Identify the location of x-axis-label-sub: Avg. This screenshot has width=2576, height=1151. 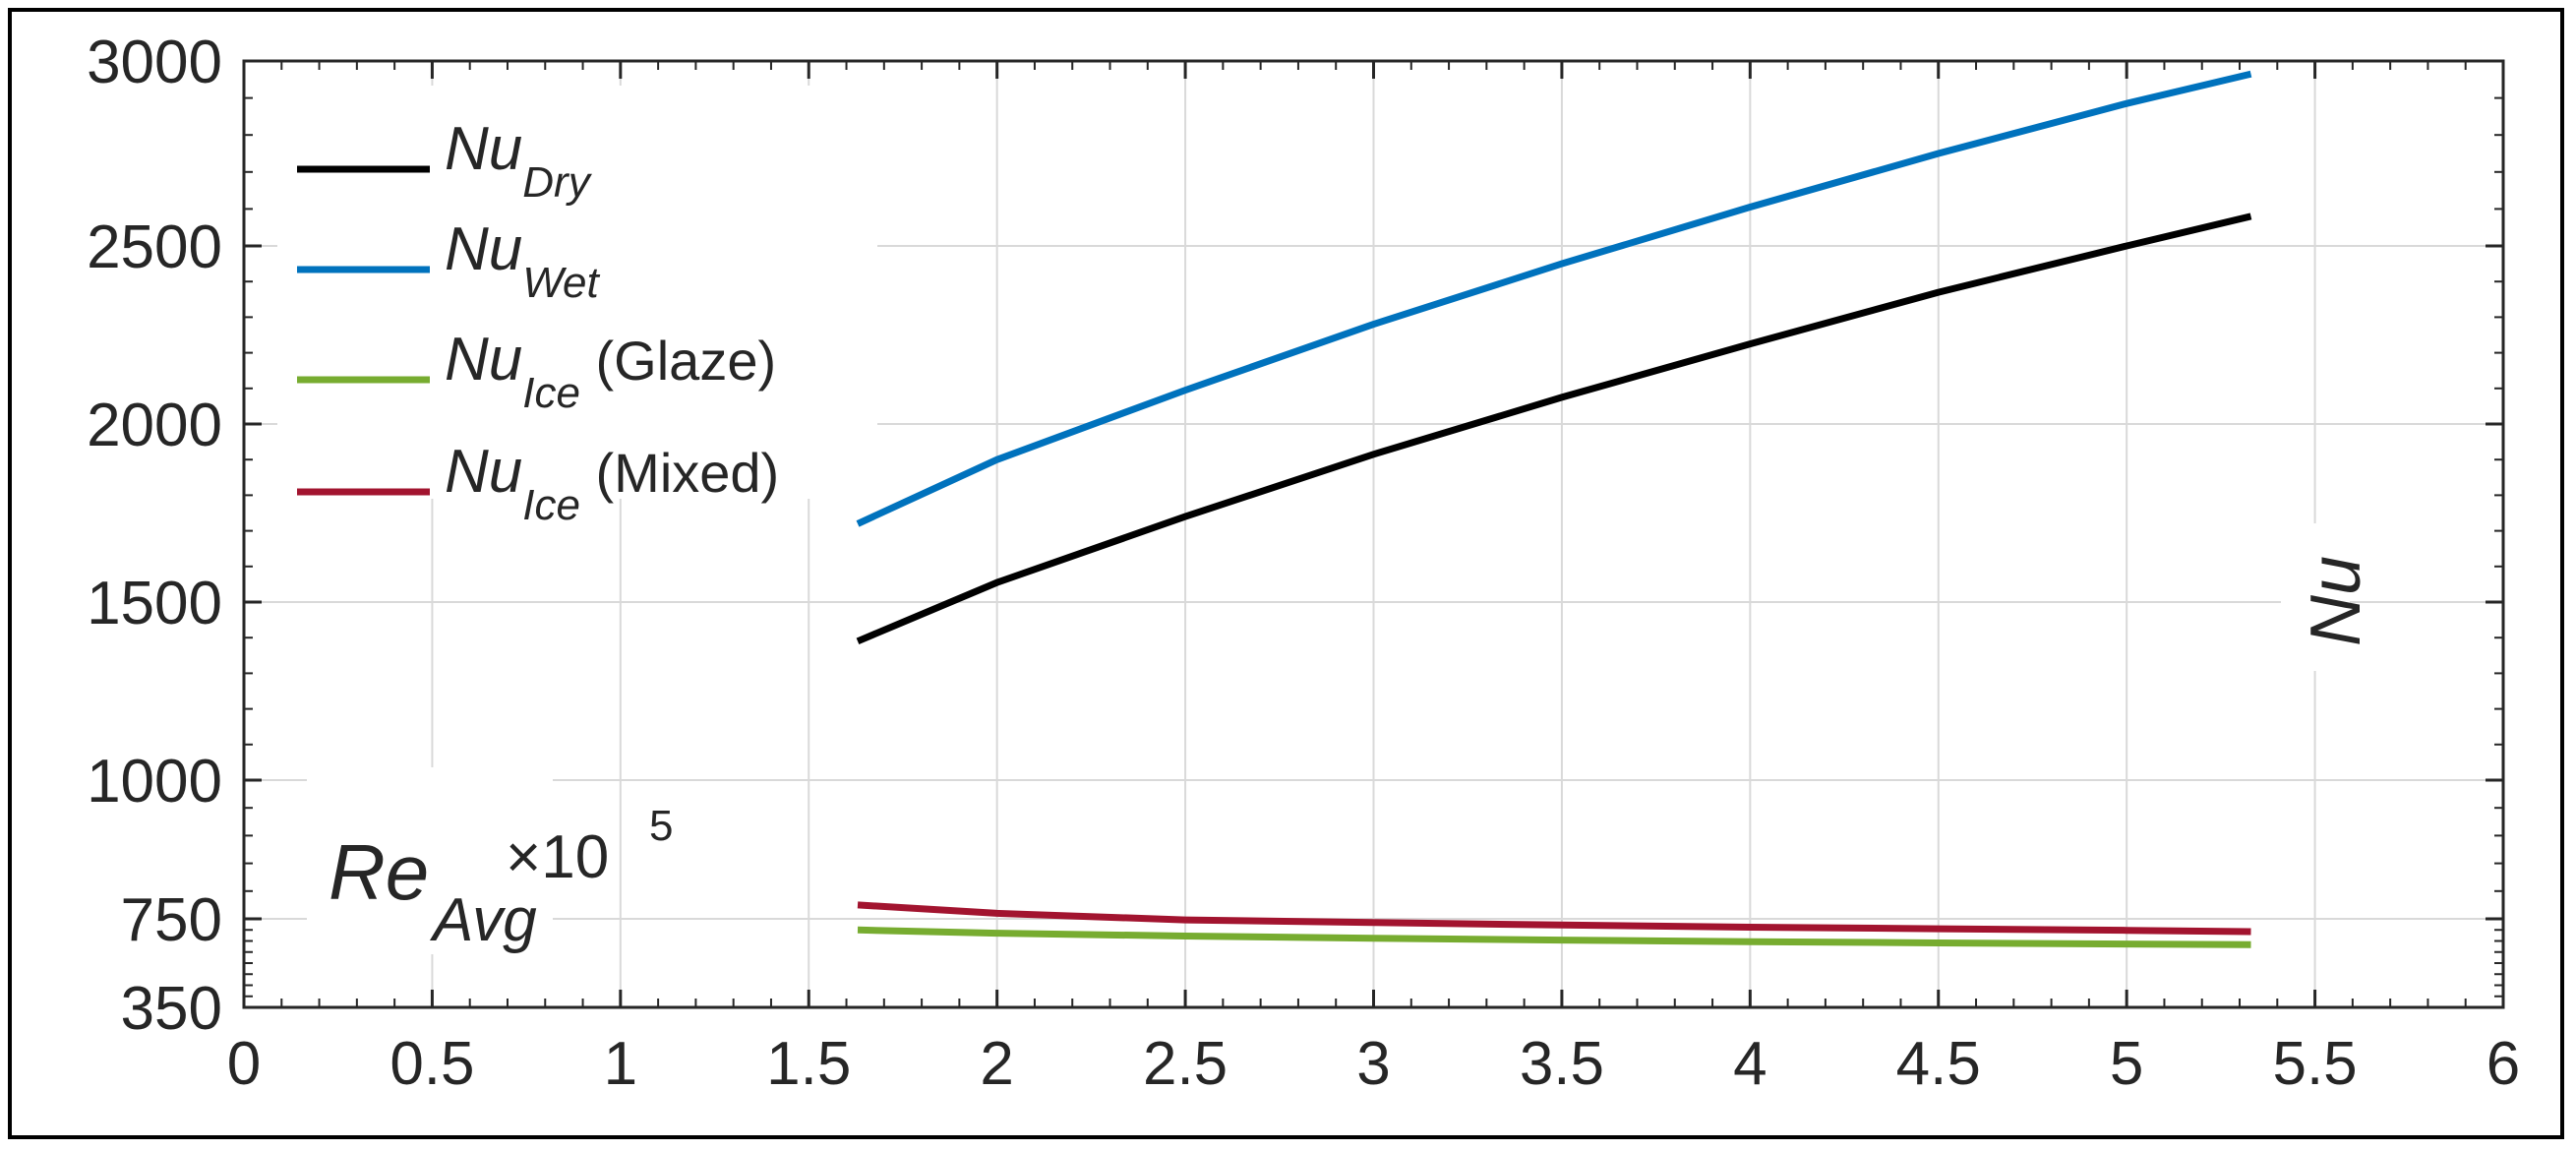
(483, 920).